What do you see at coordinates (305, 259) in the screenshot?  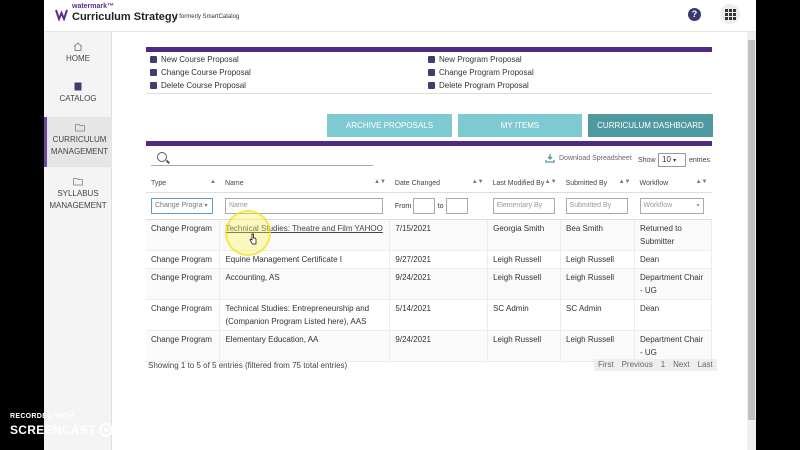 I see `proposal-name: Equine Management Certificate I` at bounding box center [305, 259].